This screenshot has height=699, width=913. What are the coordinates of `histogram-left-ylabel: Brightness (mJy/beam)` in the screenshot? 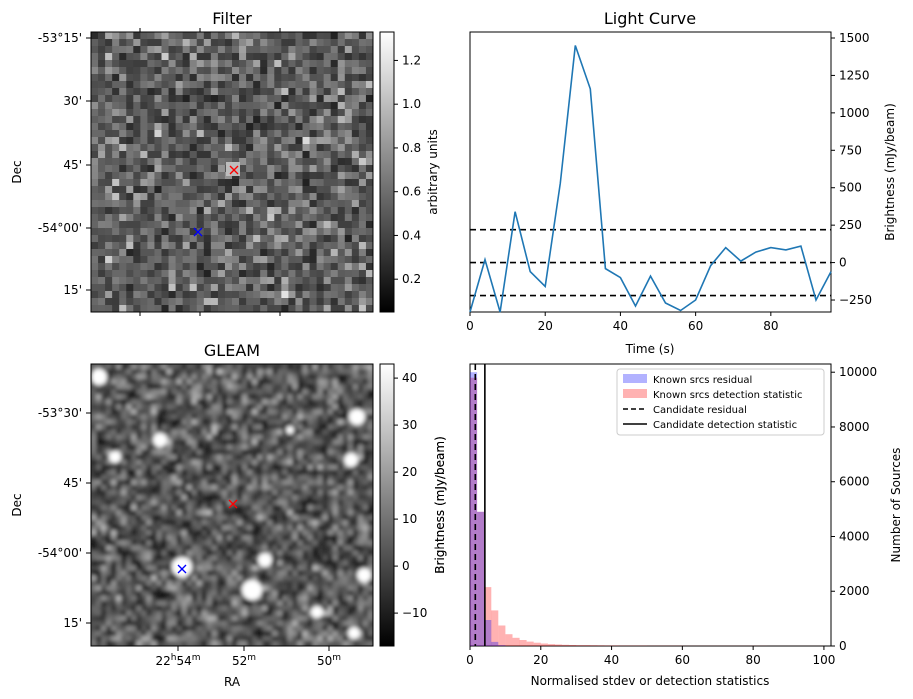 It's located at (440, 505).